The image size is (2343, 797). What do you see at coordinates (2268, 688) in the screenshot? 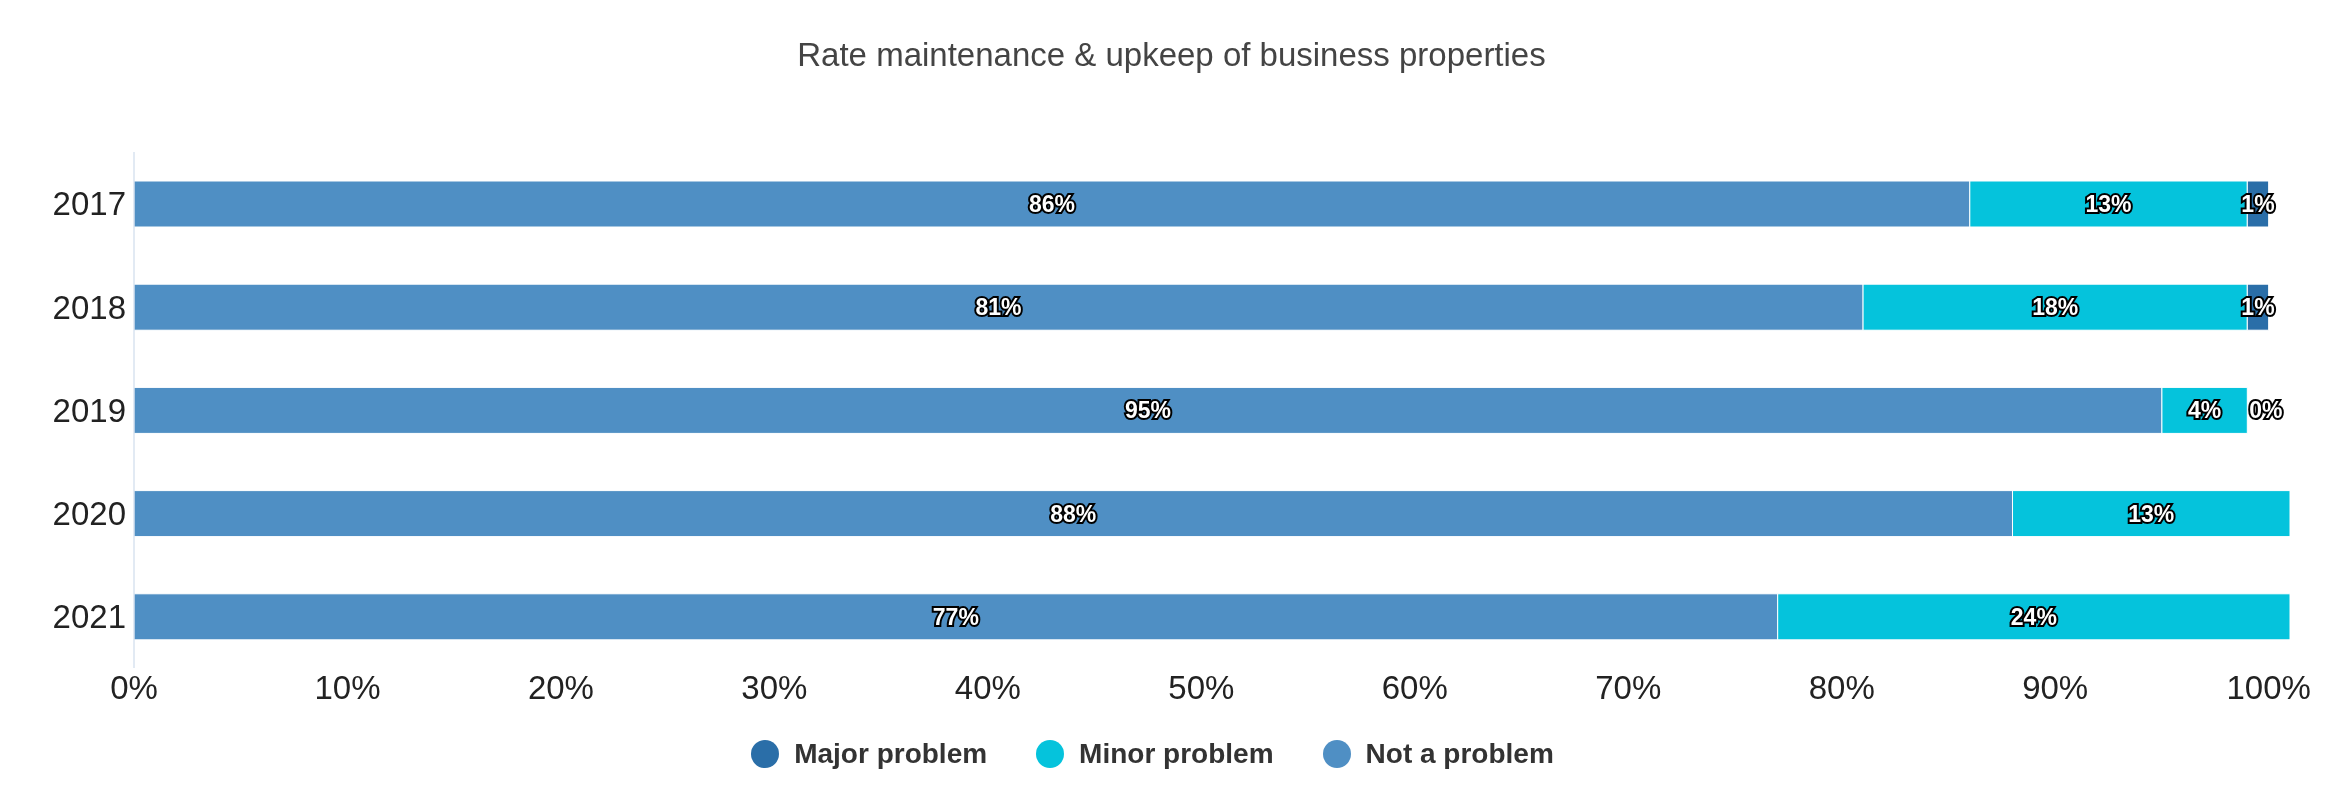
I see `x-tick-label: 100%` at bounding box center [2268, 688].